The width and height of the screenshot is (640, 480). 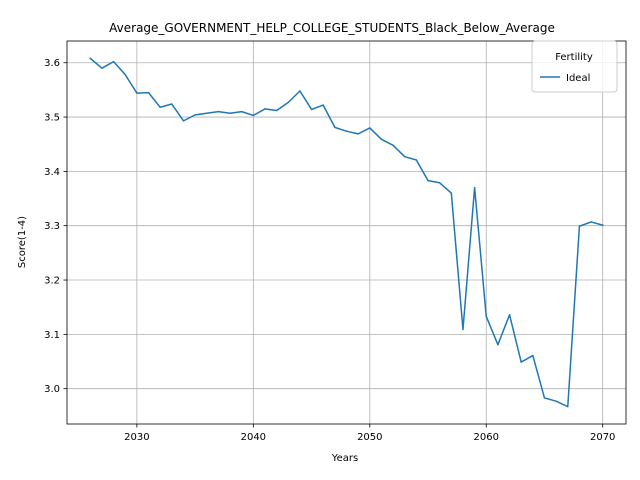 I want to click on x-tick-label: 2060, so click(x=486, y=437).